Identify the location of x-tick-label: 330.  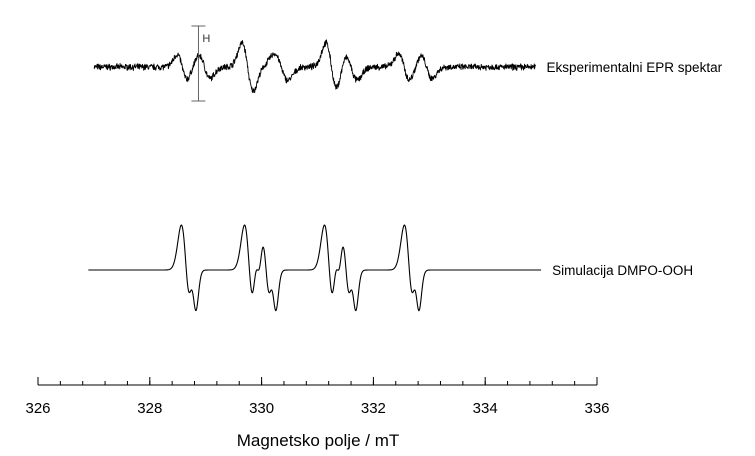
(261, 408).